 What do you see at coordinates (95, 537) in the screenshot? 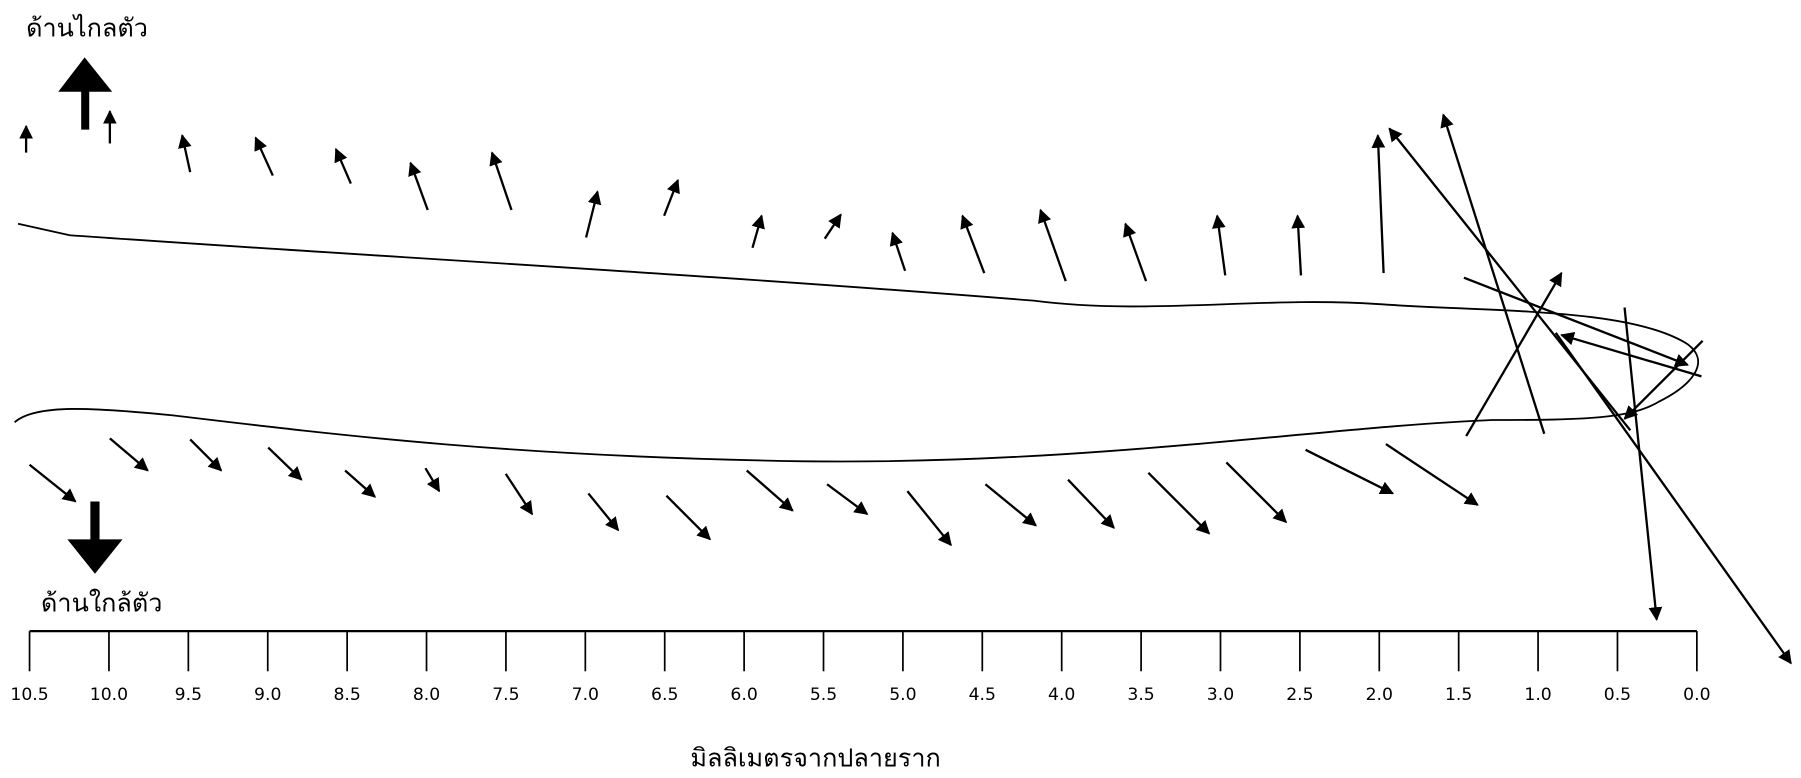
I see `near-arrow` at bounding box center [95, 537].